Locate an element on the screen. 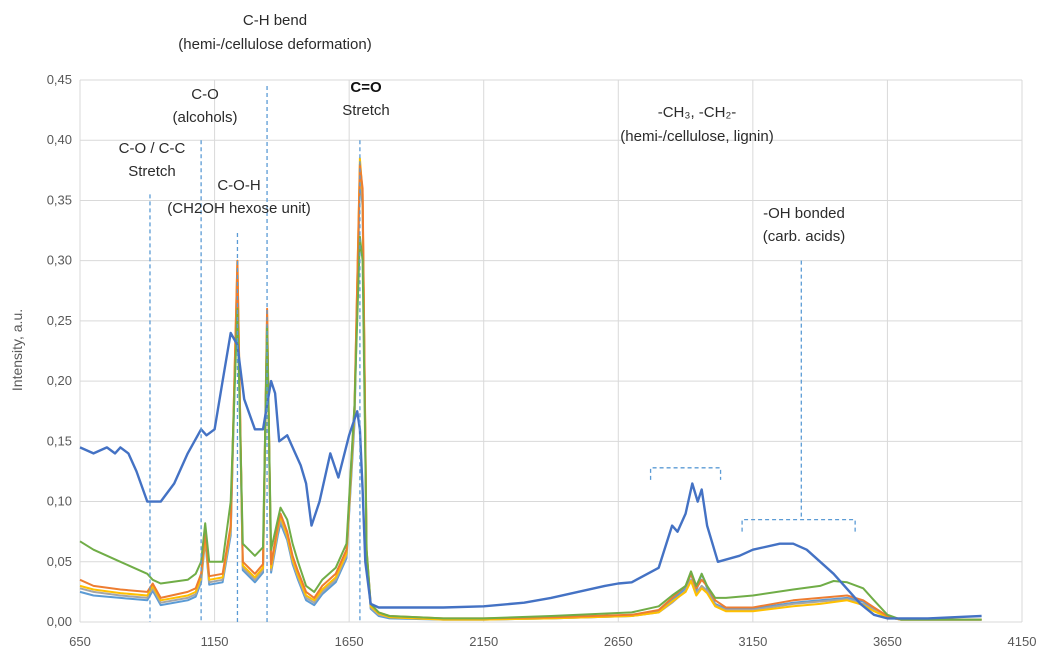 Image resolution: width=1045 pixels, height=659 pixels. x-tick-label: 4150 is located at coordinates (1022, 641).